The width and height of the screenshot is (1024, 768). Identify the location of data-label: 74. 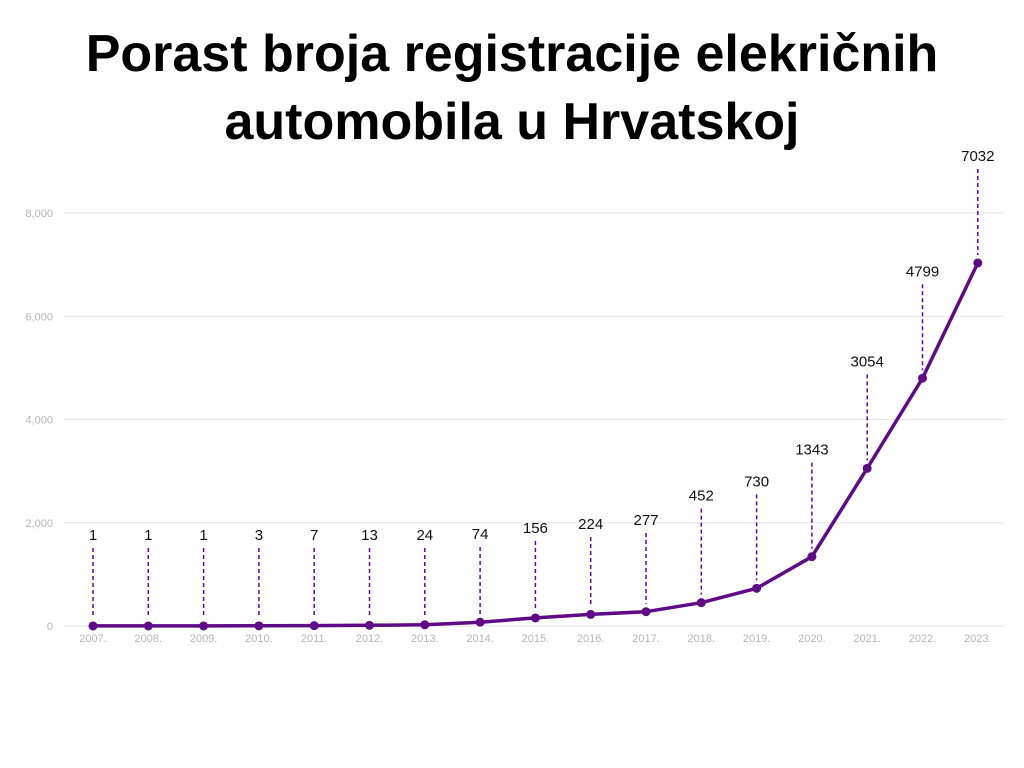
(480, 534).